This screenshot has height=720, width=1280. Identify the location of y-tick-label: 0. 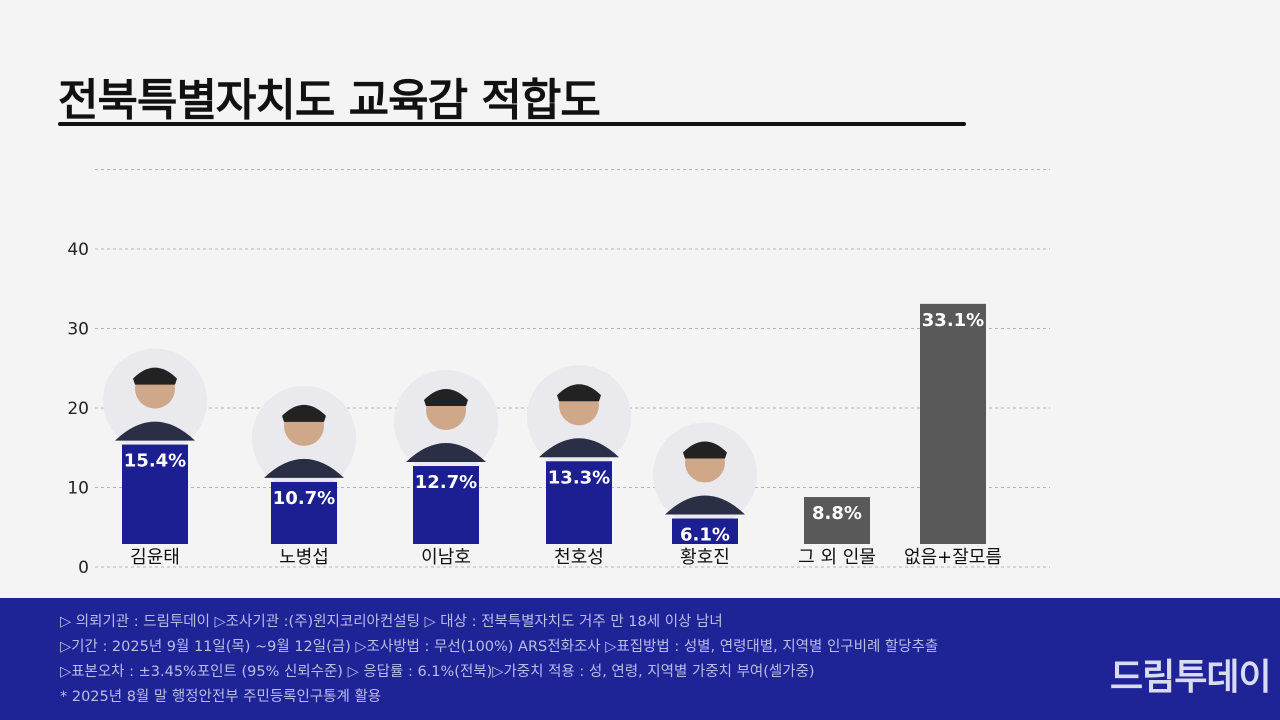
(83, 568).